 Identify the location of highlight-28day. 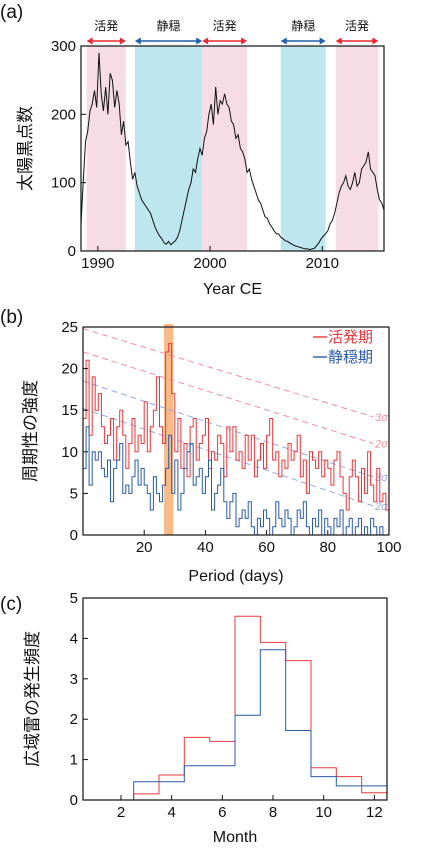
(169, 429).